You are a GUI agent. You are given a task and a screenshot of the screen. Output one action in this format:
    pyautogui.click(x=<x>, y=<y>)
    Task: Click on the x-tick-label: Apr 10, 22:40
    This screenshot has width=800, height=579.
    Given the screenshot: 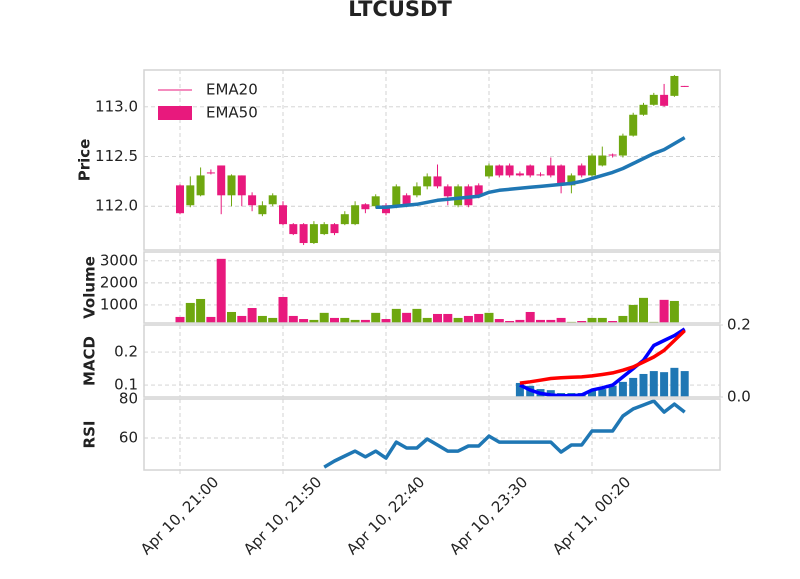 What is the action you would take?
    pyautogui.click(x=385, y=515)
    